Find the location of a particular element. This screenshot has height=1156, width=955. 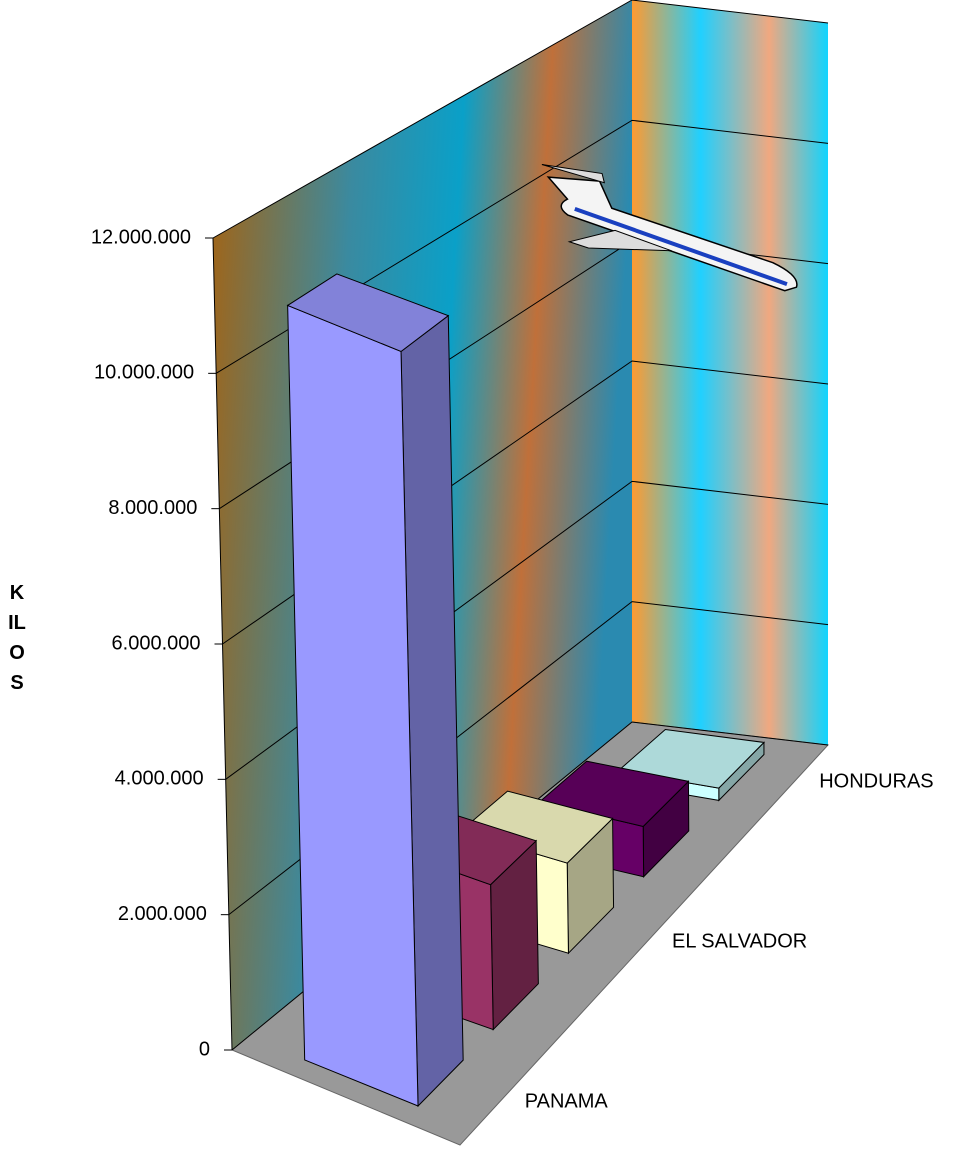

y-tick-label: 8.000.000 is located at coordinates (152, 508).